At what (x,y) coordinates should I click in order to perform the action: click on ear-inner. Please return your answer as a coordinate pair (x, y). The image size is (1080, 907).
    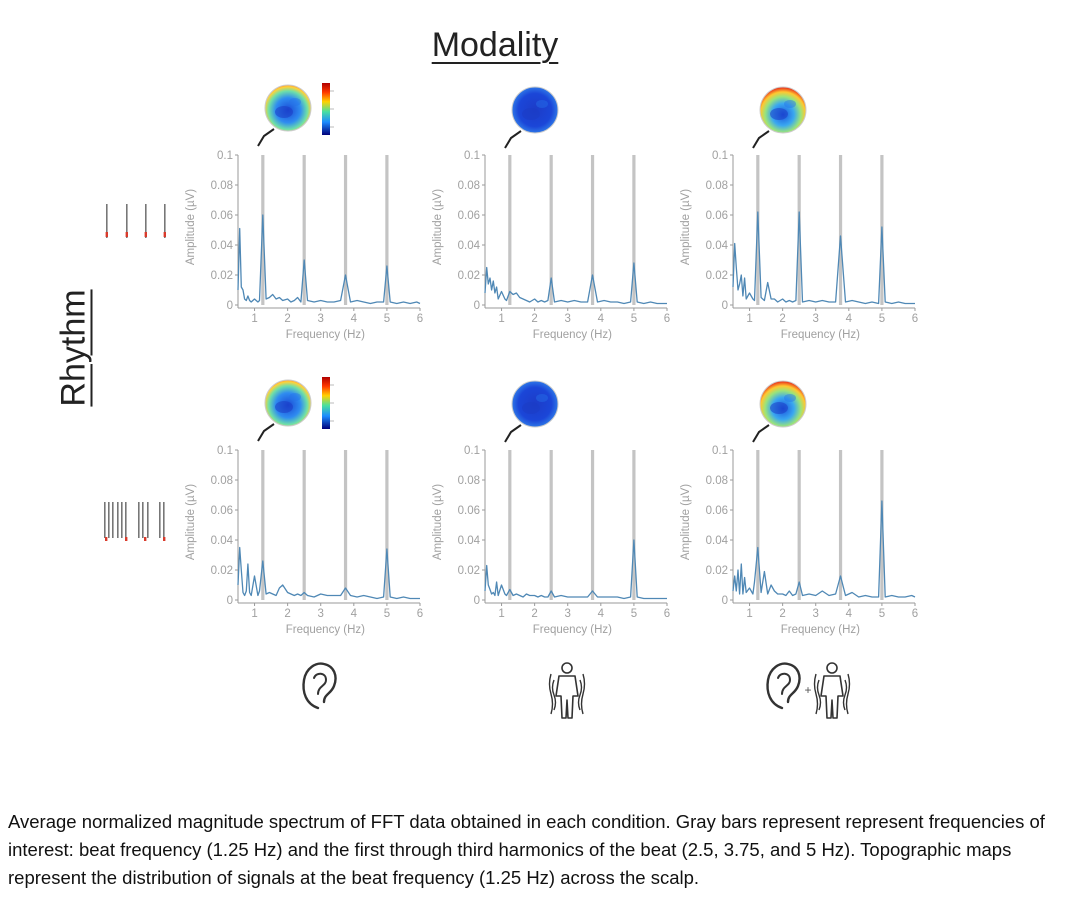
    Looking at the image, I should click on (784, 683).